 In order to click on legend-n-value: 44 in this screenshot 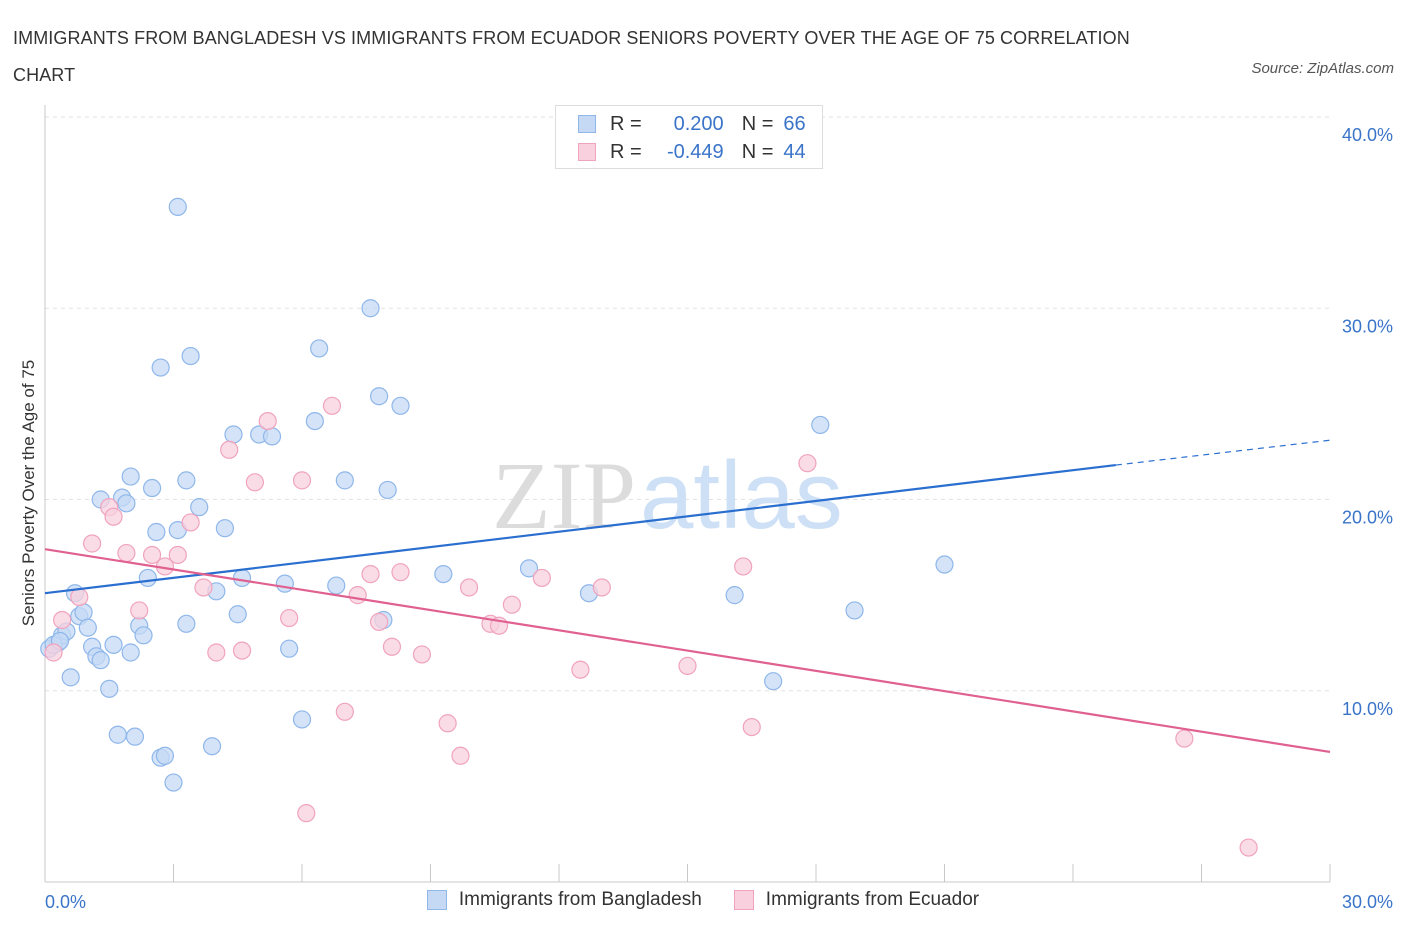, I will do `click(794, 151)`.